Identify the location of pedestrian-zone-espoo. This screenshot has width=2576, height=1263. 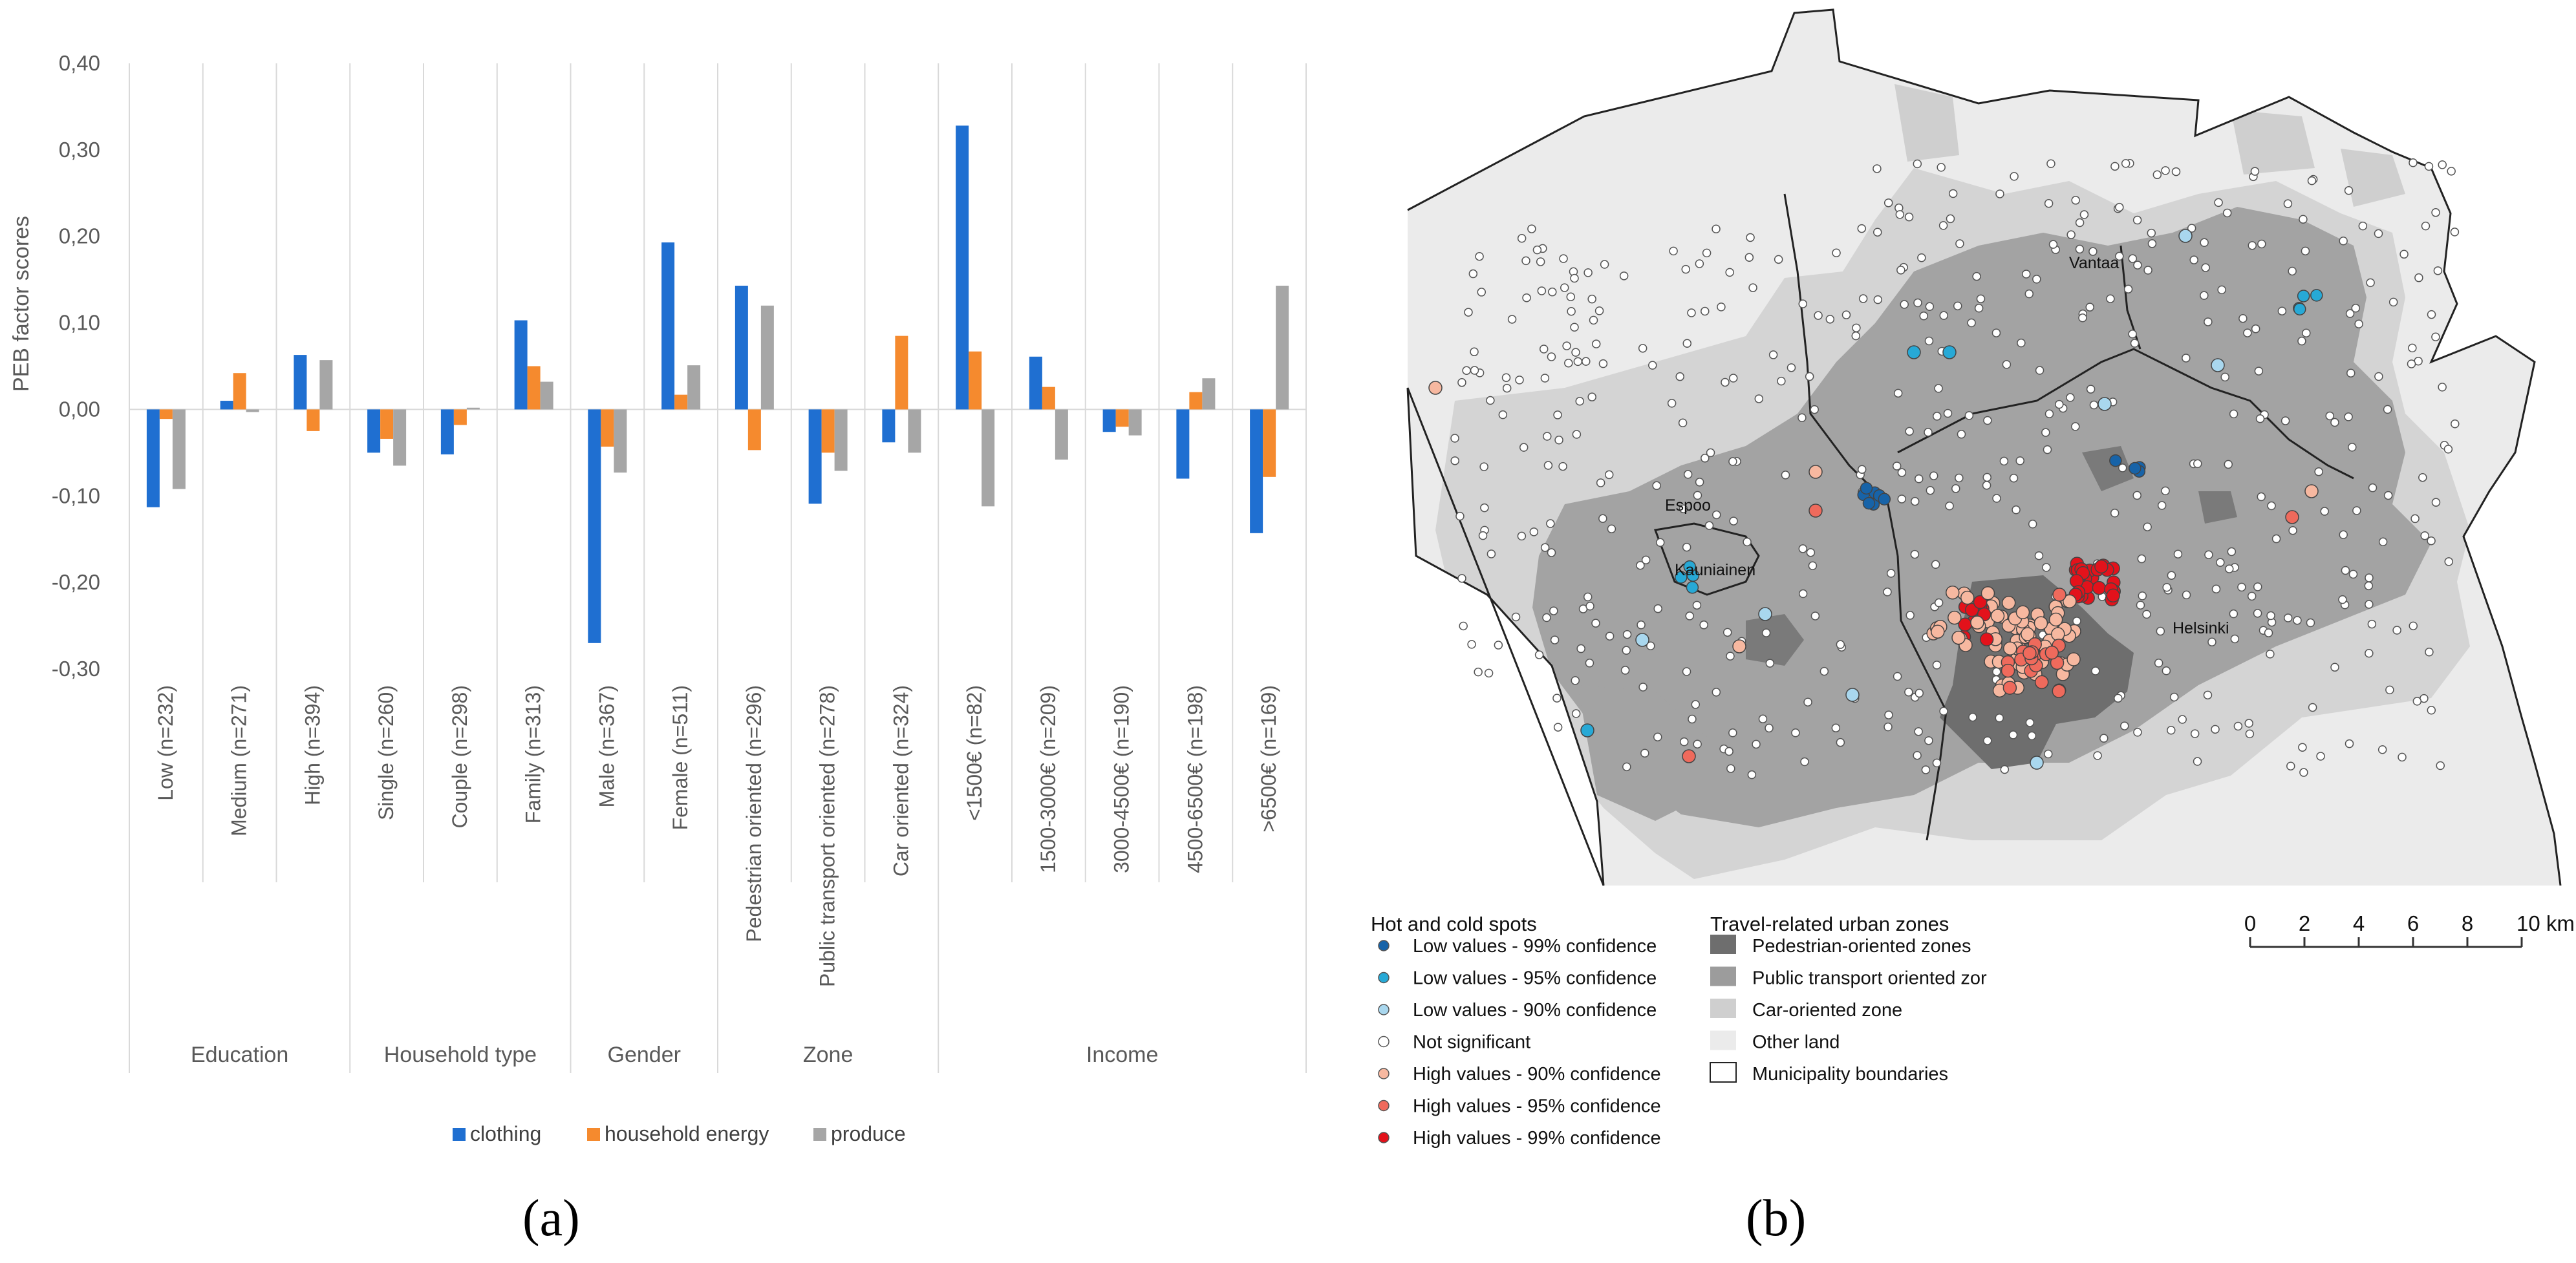
(1991, 556).